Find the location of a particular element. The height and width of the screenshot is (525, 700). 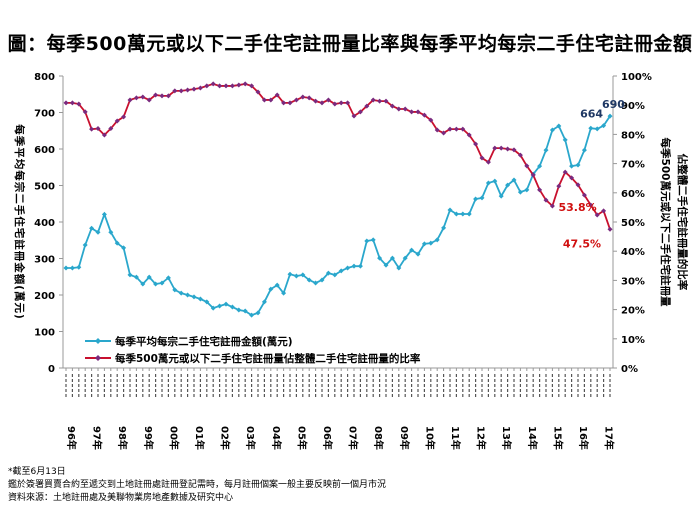

year-label: 10年 is located at coordinates (429, 438).